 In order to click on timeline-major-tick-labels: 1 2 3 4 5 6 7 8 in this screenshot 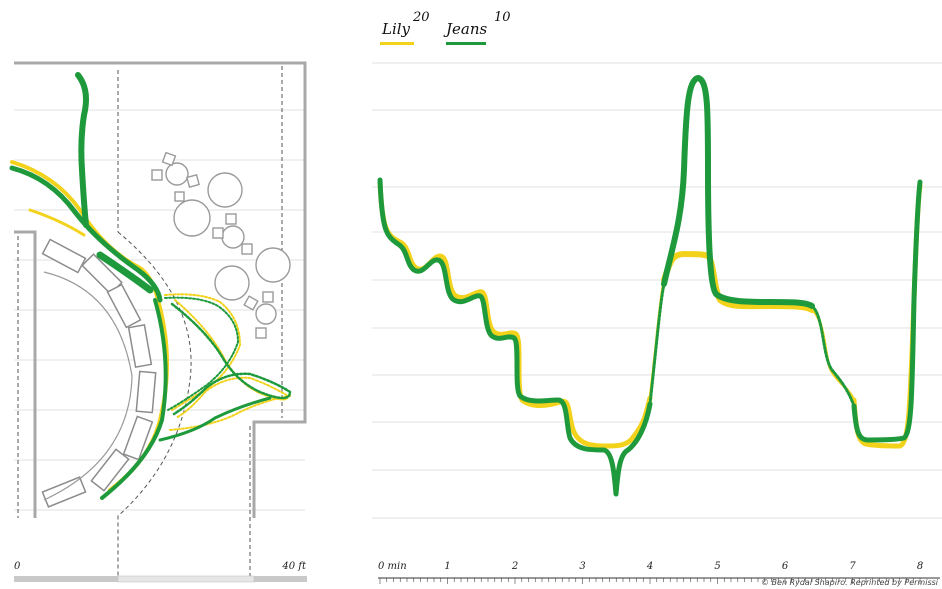, I will do `click(683, 566)`.